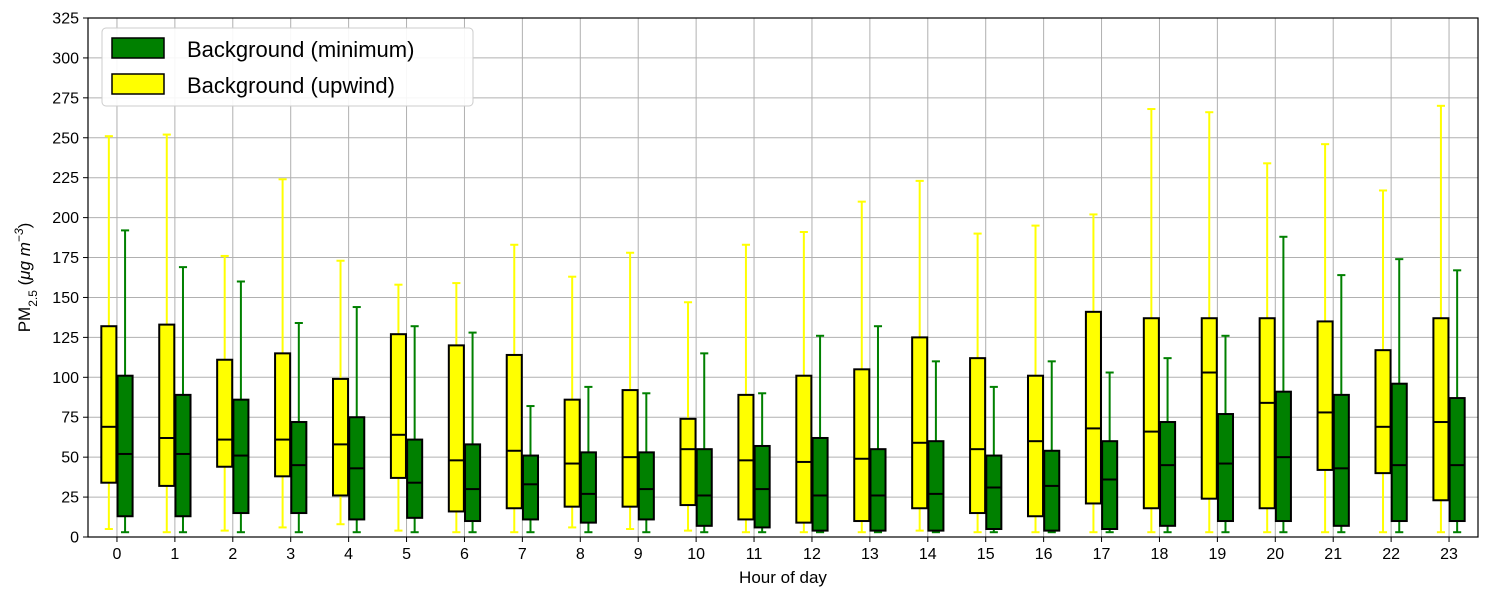 The height and width of the screenshot is (606, 1496). I want to click on y-tick-label: 50, so click(70, 458).